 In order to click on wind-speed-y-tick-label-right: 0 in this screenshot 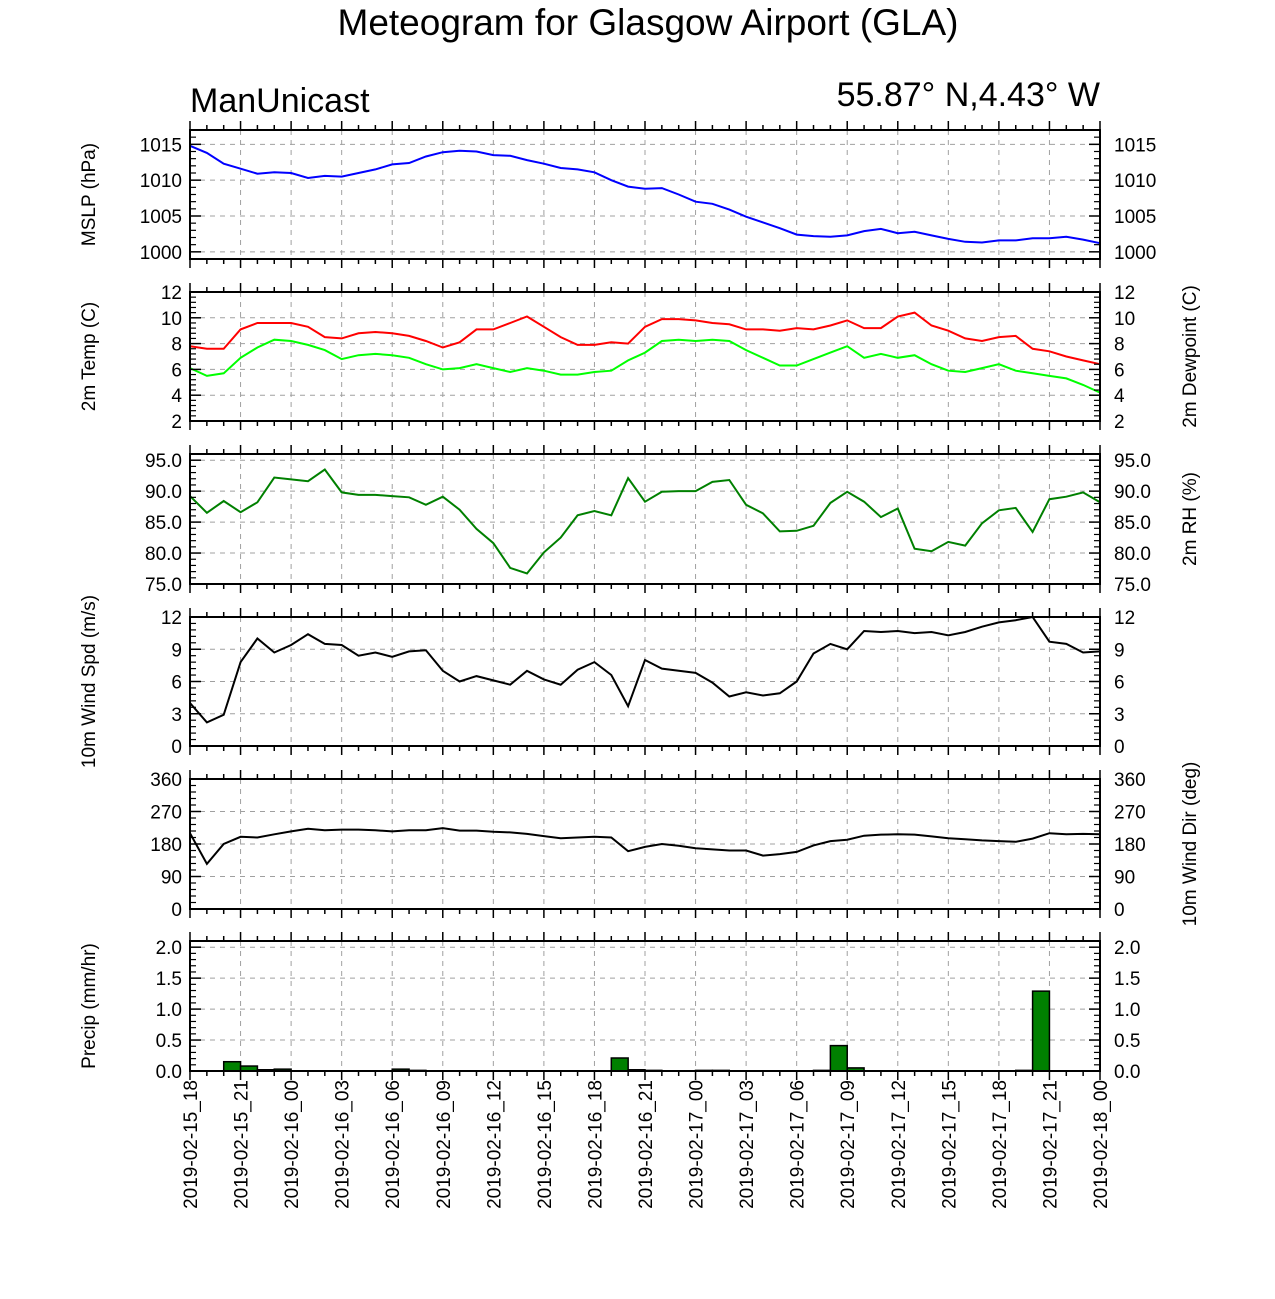, I will do `click(1119, 747)`.